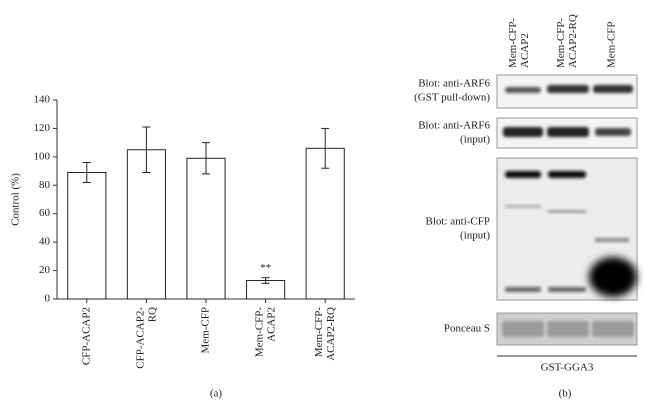 This screenshot has width=645, height=407. Describe the element at coordinates (146, 338) in the screenshot. I see `x-tick-label: CFP-ACAP2-RQ` at that location.